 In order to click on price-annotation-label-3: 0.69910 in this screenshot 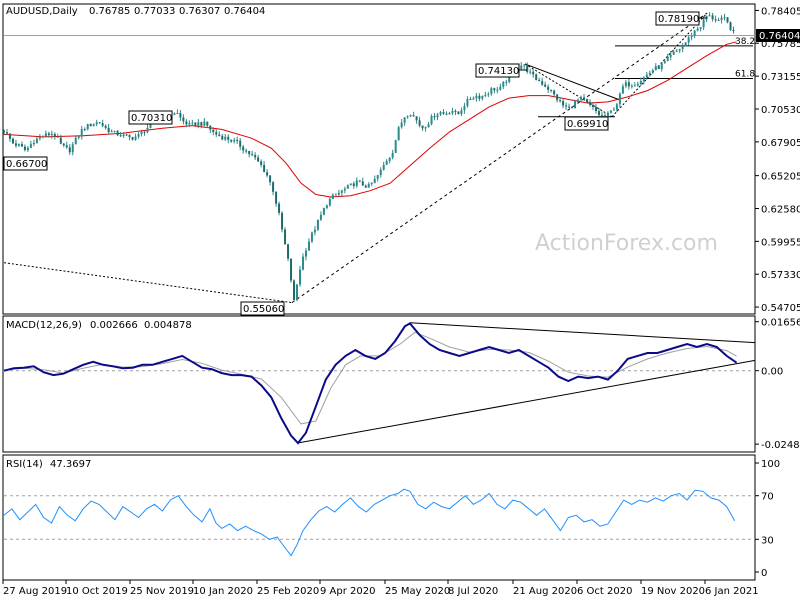, I will do `click(587, 124)`.